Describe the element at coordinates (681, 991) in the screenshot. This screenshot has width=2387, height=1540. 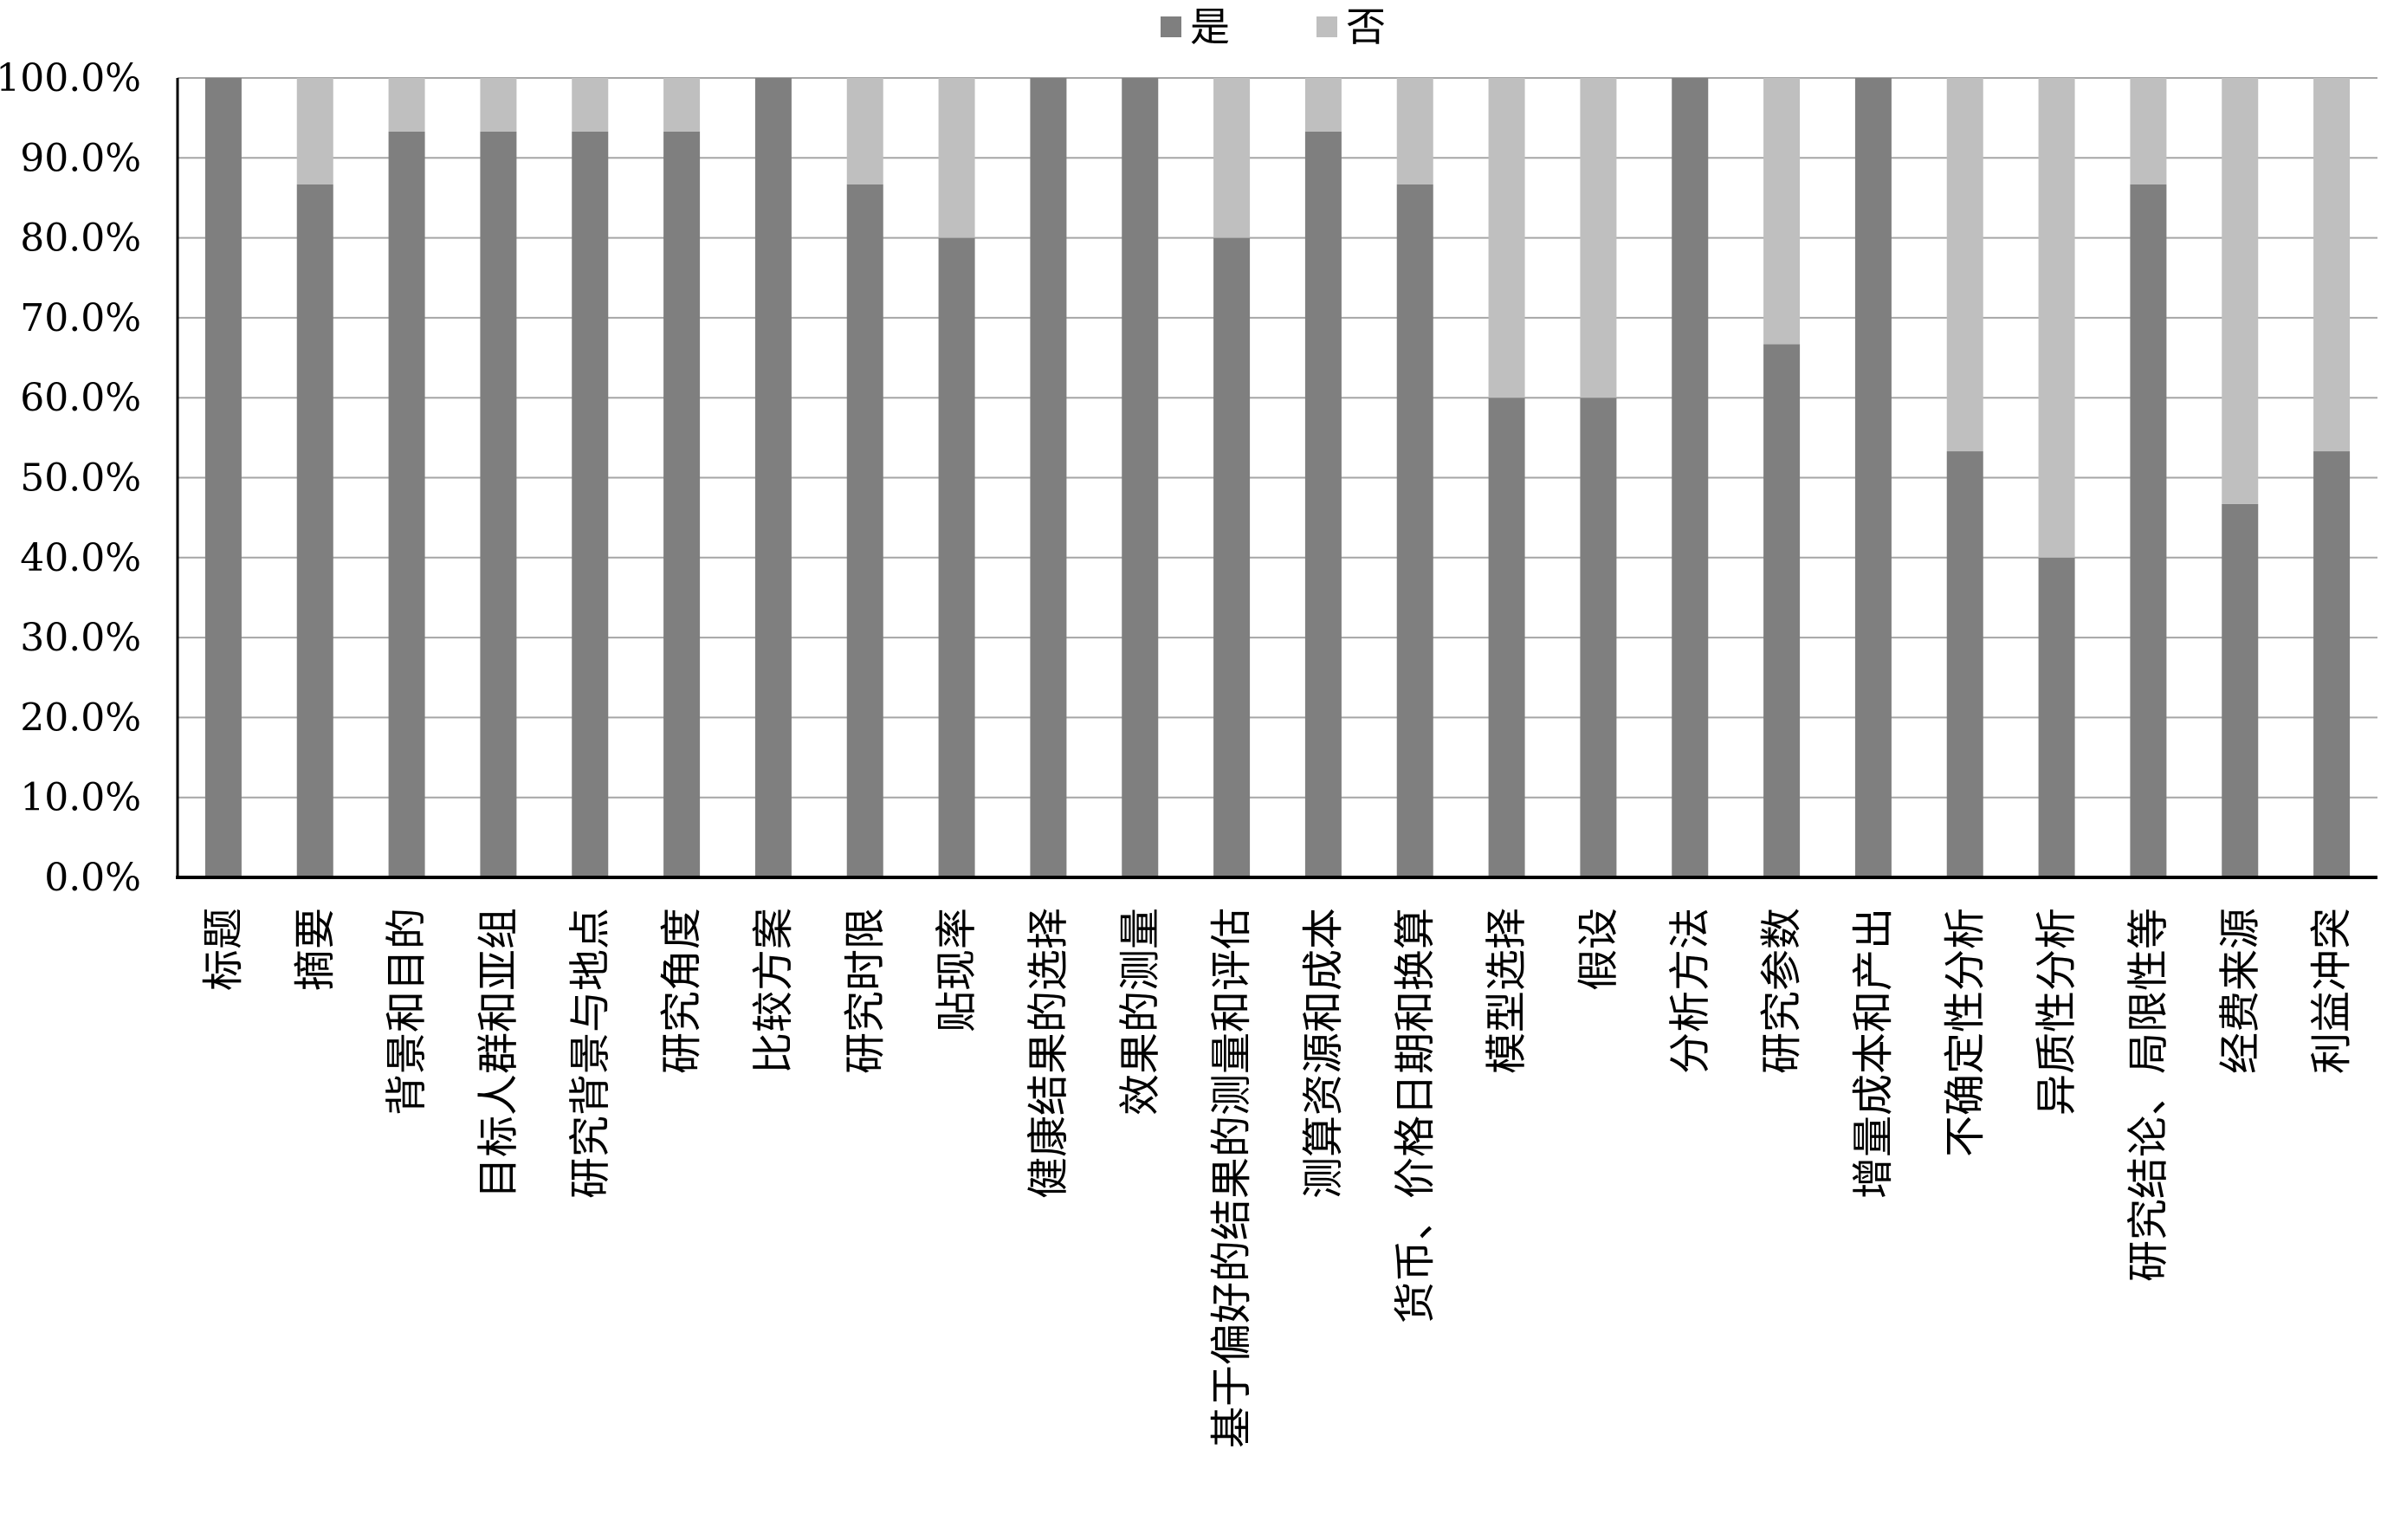
I see `x-category-label: 研究角度` at that location.